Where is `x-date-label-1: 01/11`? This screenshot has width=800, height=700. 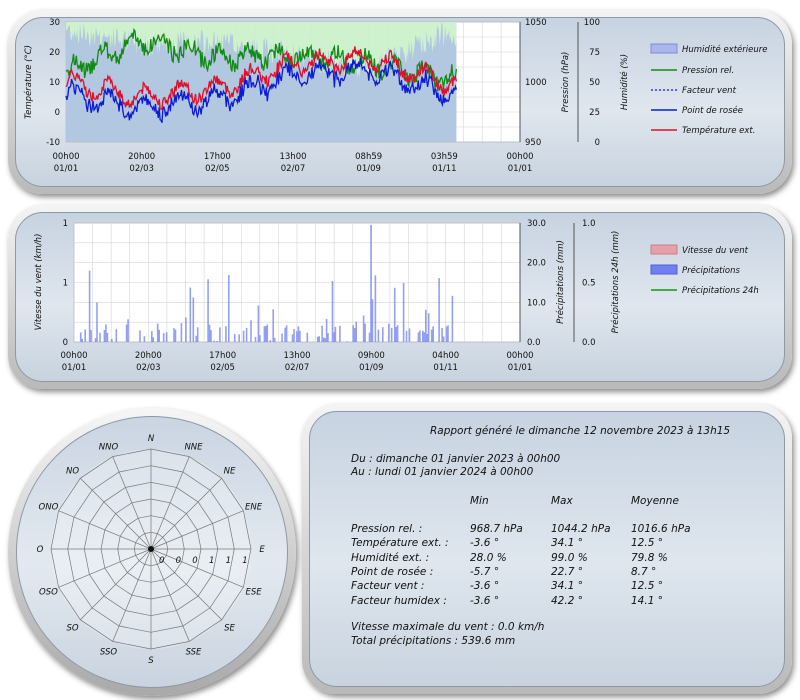 x-date-label-1: 01/11 is located at coordinates (444, 169).